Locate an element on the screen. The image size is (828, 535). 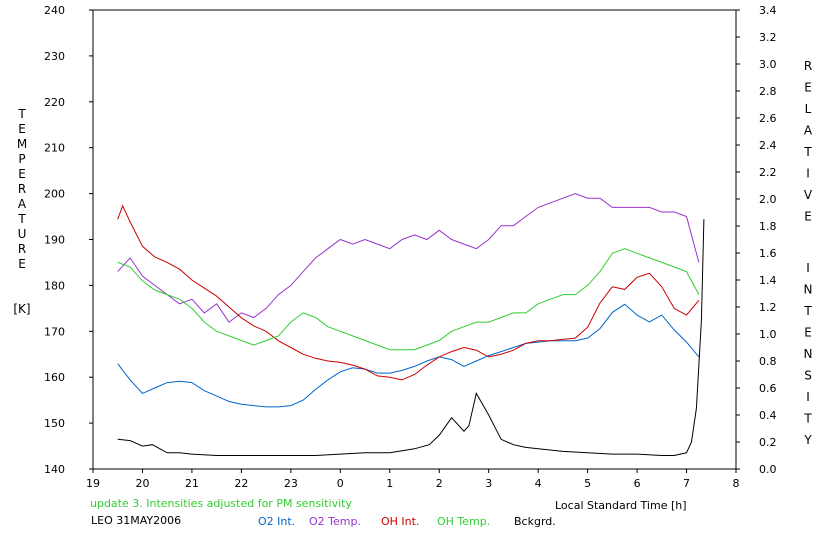
x-tick-label: 21 is located at coordinates (192, 483).